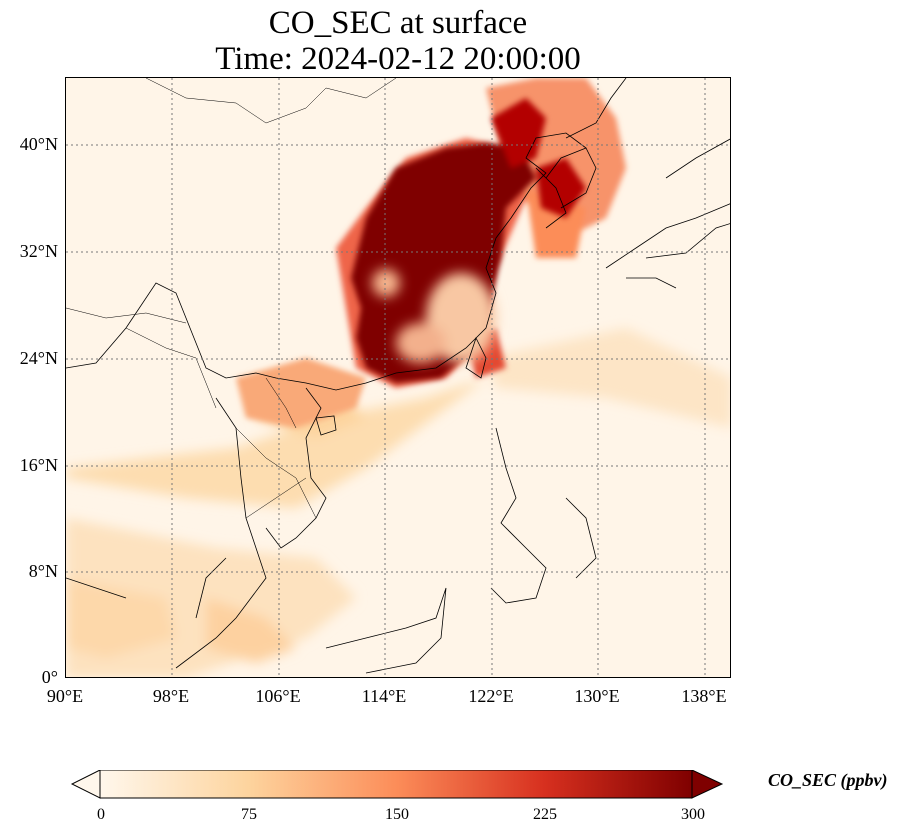 The image size is (916, 836). What do you see at coordinates (43, 571) in the screenshot?
I see `lat-label-8n: 8°N` at bounding box center [43, 571].